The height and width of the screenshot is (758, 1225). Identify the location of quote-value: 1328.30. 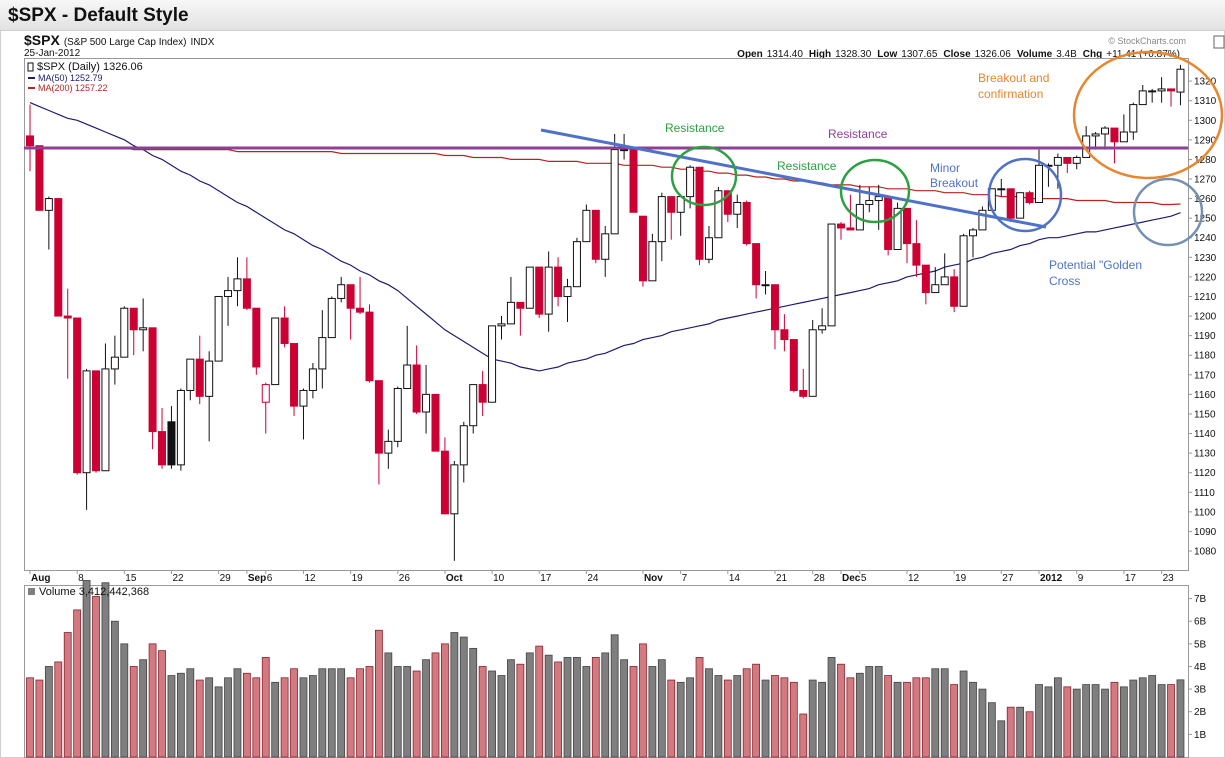
(853, 54).